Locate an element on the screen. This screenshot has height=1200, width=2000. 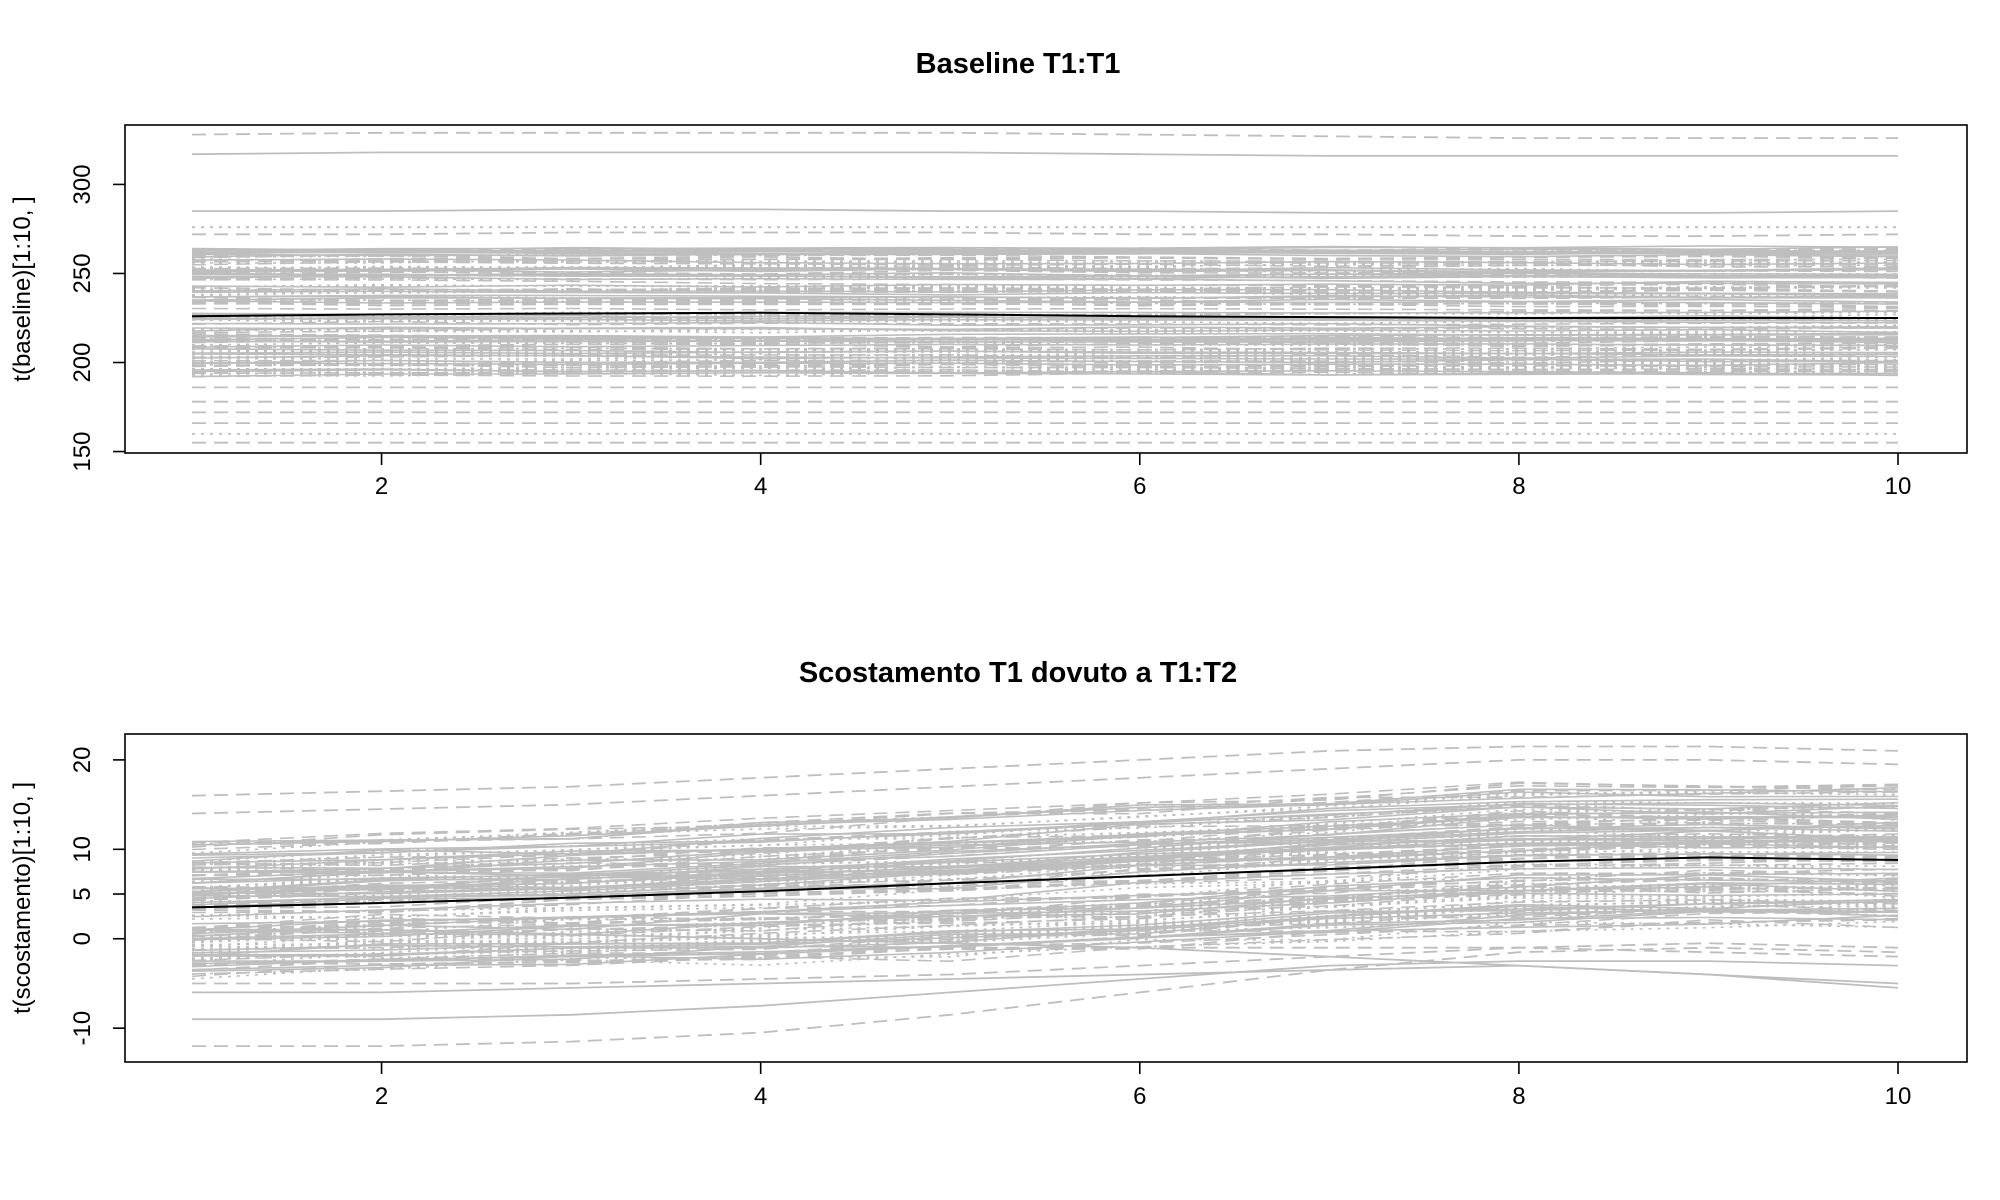
chart-title: Scostamento T1 dovuto a T1:T2 is located at coordinates (1018, 673).